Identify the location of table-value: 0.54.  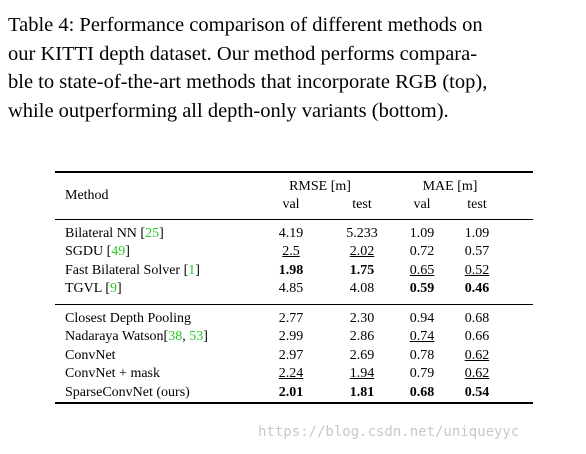
(477, 392).